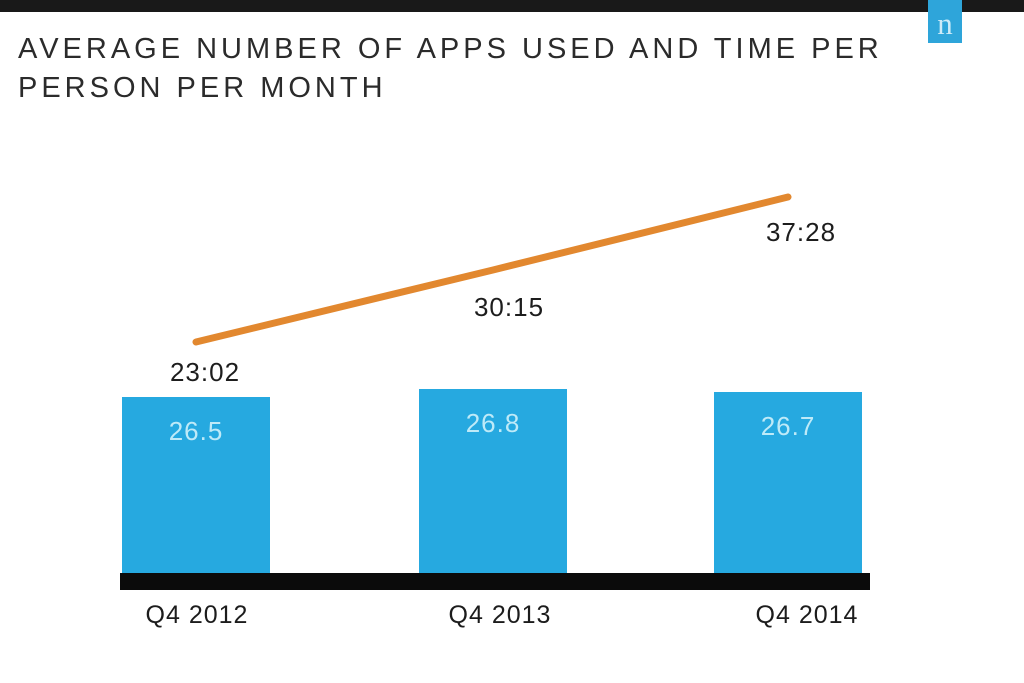 This screenshot has width=1024, height=683. What do you see at coordinates (801, 232) in the screenshot?
I see `time-label-q4-2014: 37:28` at bounding box center [801, 232].